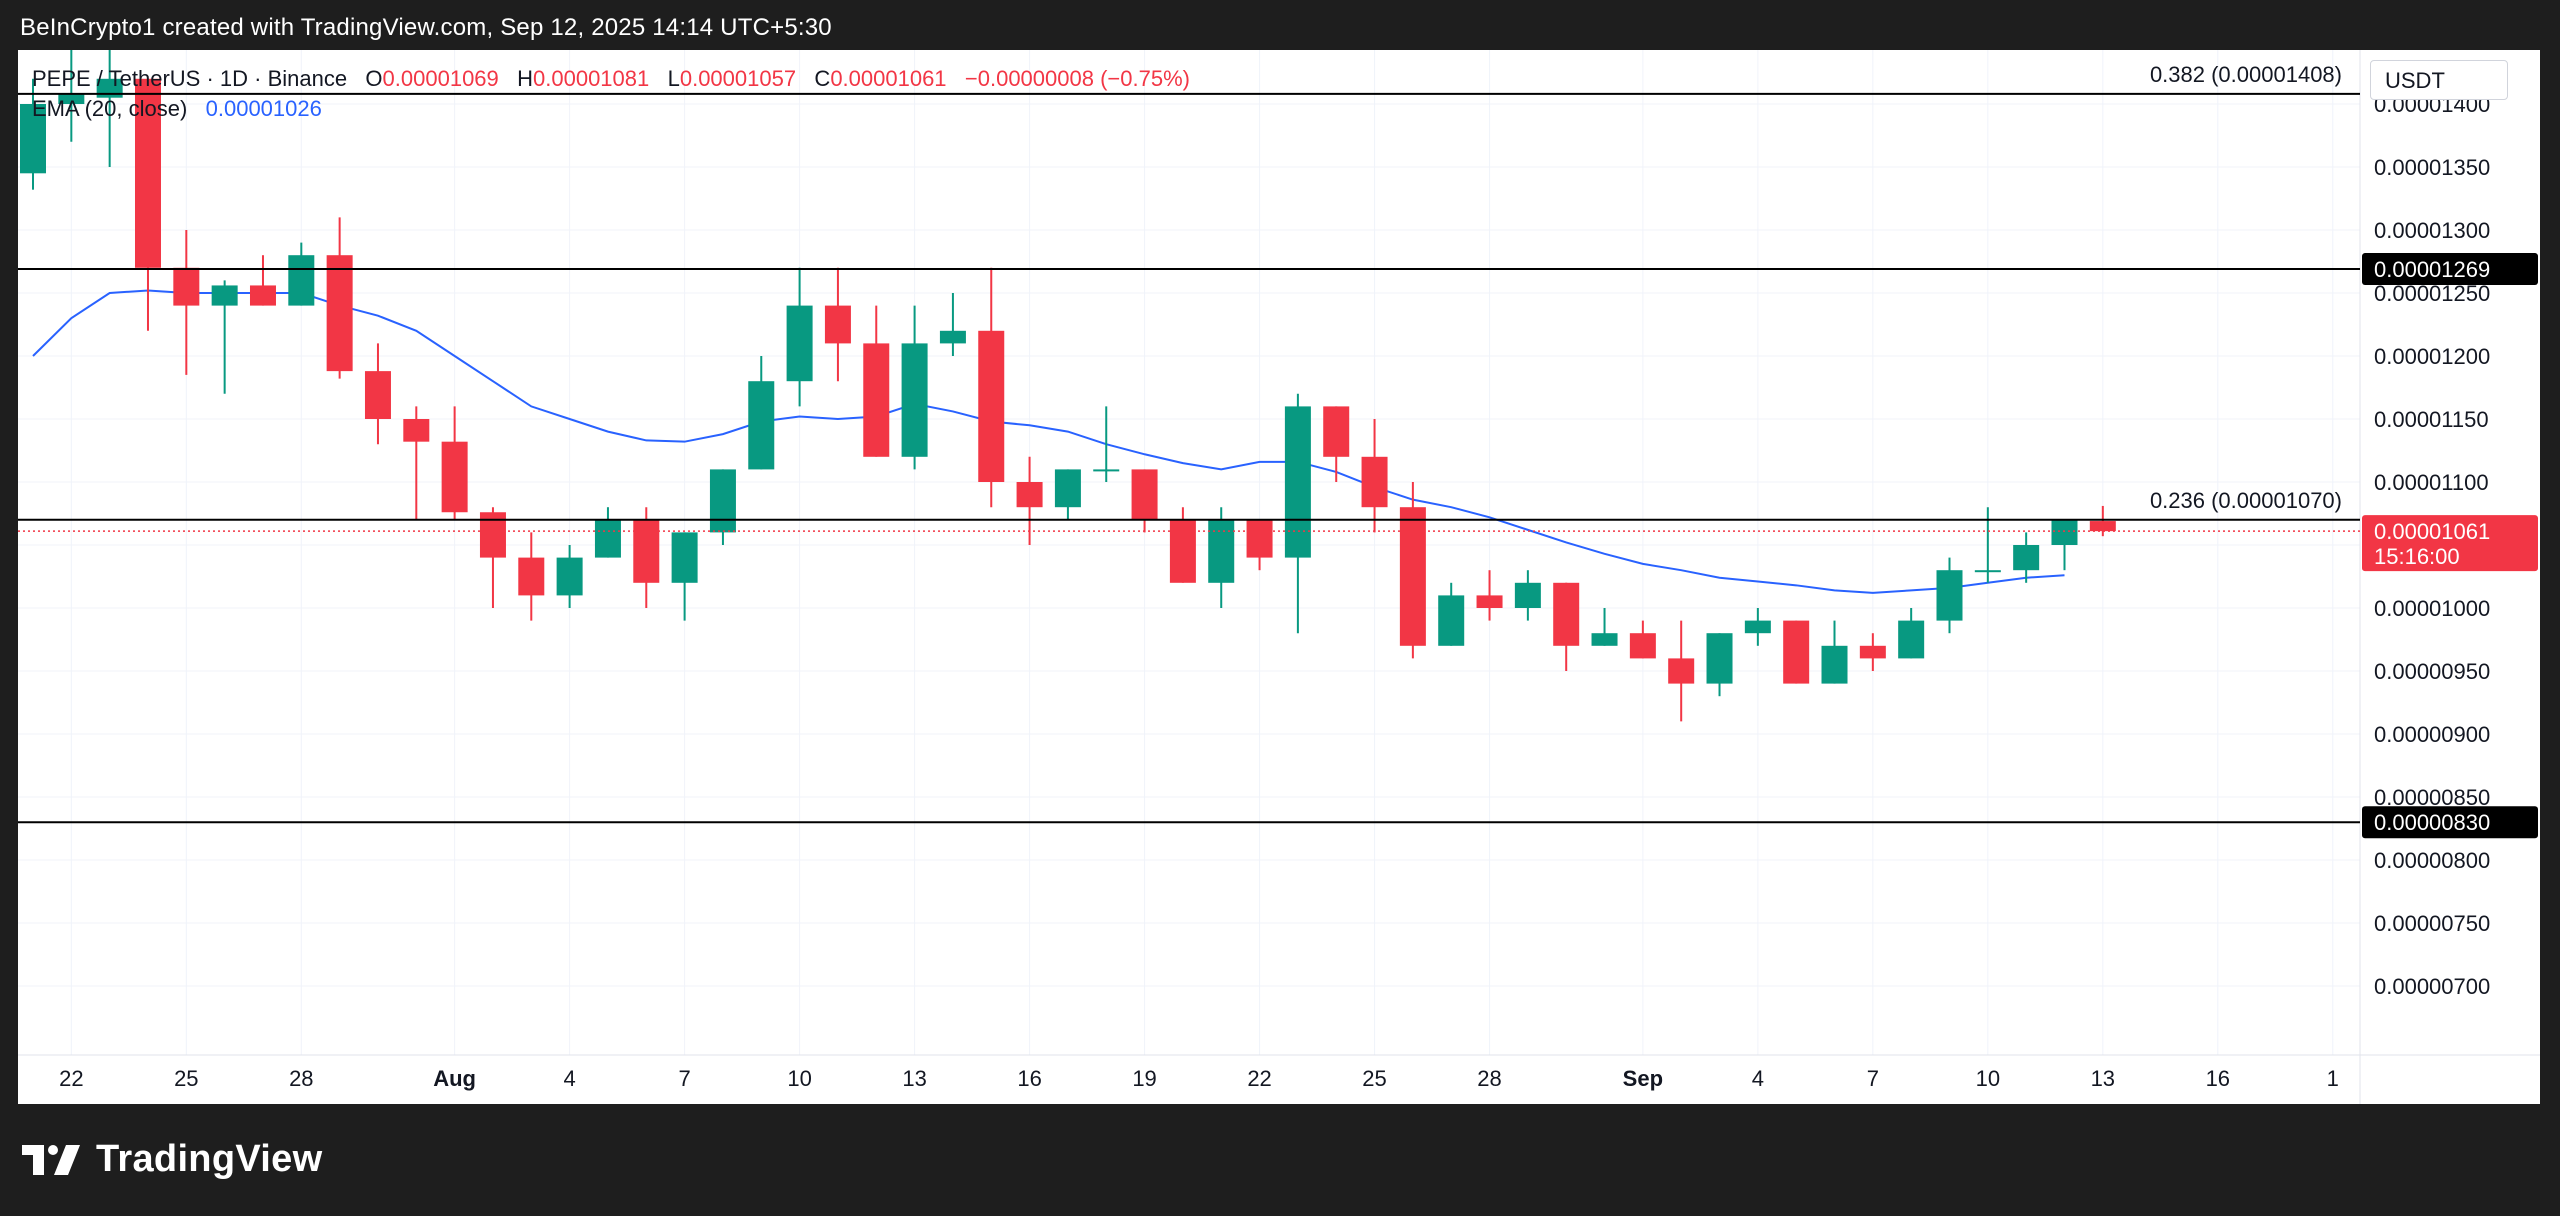 The width and height of the screenshot is (2560, 1216). I want to click on y-tick-label: 0.00000800, so click(2432, 860).